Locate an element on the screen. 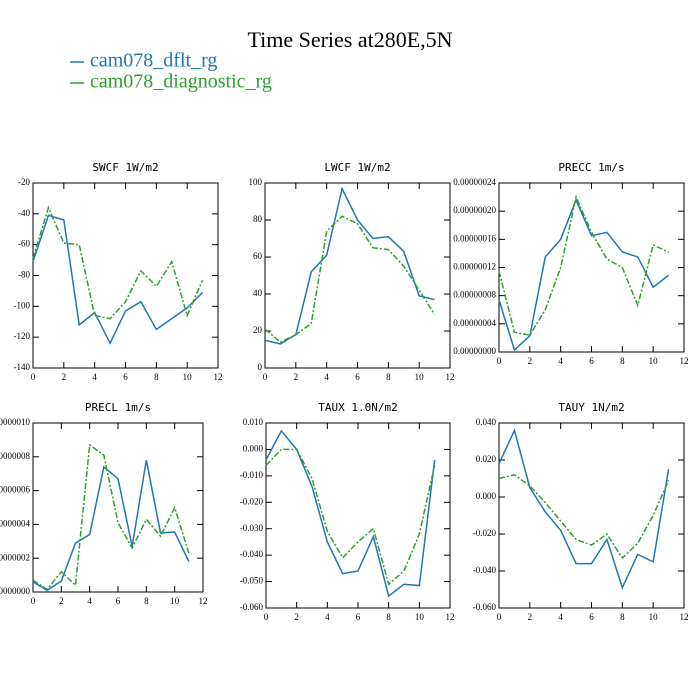 Image resolution: width=700 pixels, height=700 pixels. y-tick-label: 0.000 is located at coordinates (486, 496).